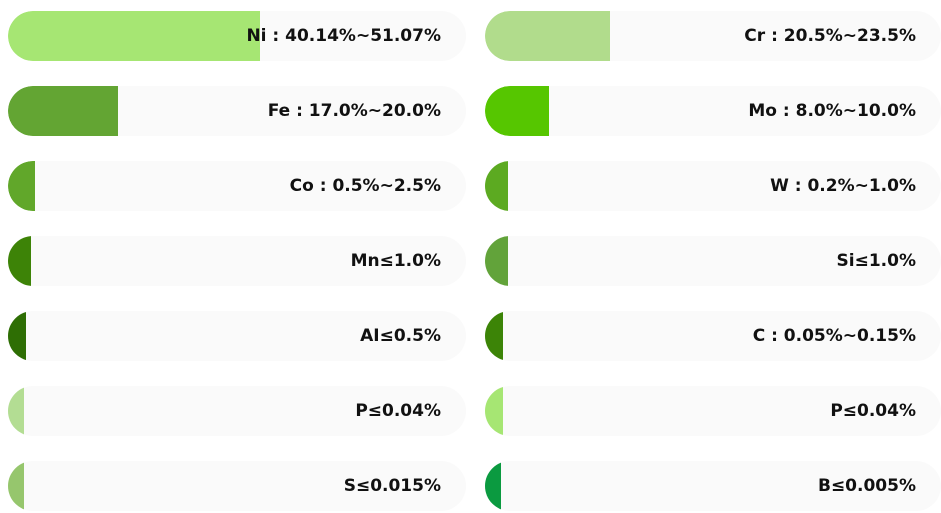  I want to click on bar-label: Si≤1.0%, so click(876, 261).